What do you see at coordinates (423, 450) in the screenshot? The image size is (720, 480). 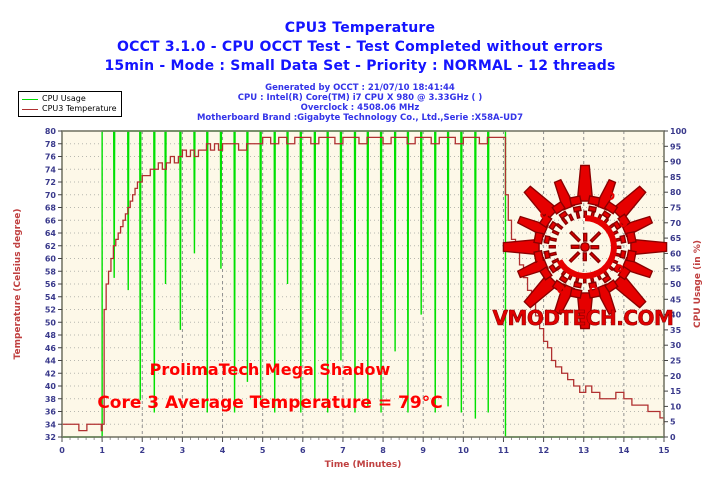 I see `x-axis-tick-label: 9` at bounding box center [423, 450].